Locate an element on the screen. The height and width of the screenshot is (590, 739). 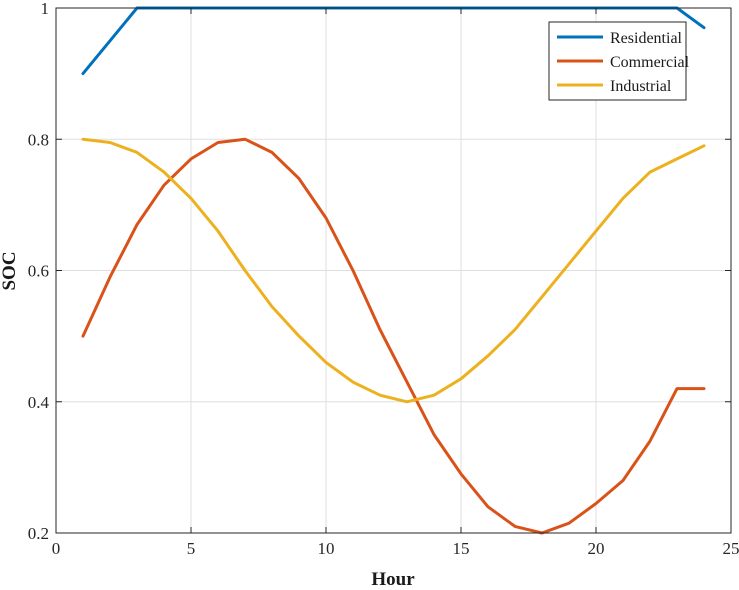
x-tick-label: 0 is located at coordinates (56, 548).